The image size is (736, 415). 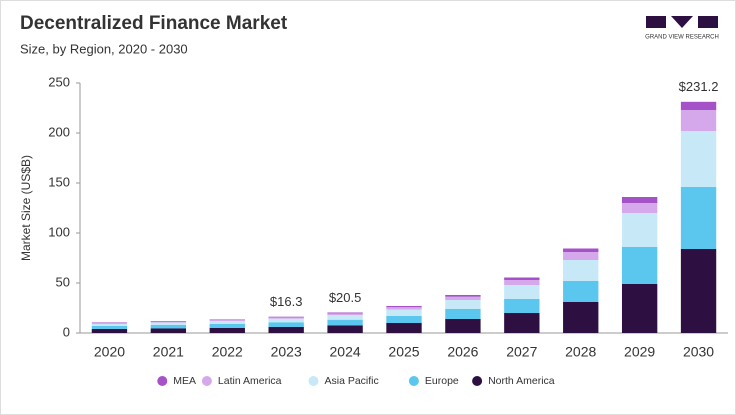 What do you see at coordinates (521, 352) in the screenshot?
I see `x-tick-label: 2027` at bounding box center [521, 352].